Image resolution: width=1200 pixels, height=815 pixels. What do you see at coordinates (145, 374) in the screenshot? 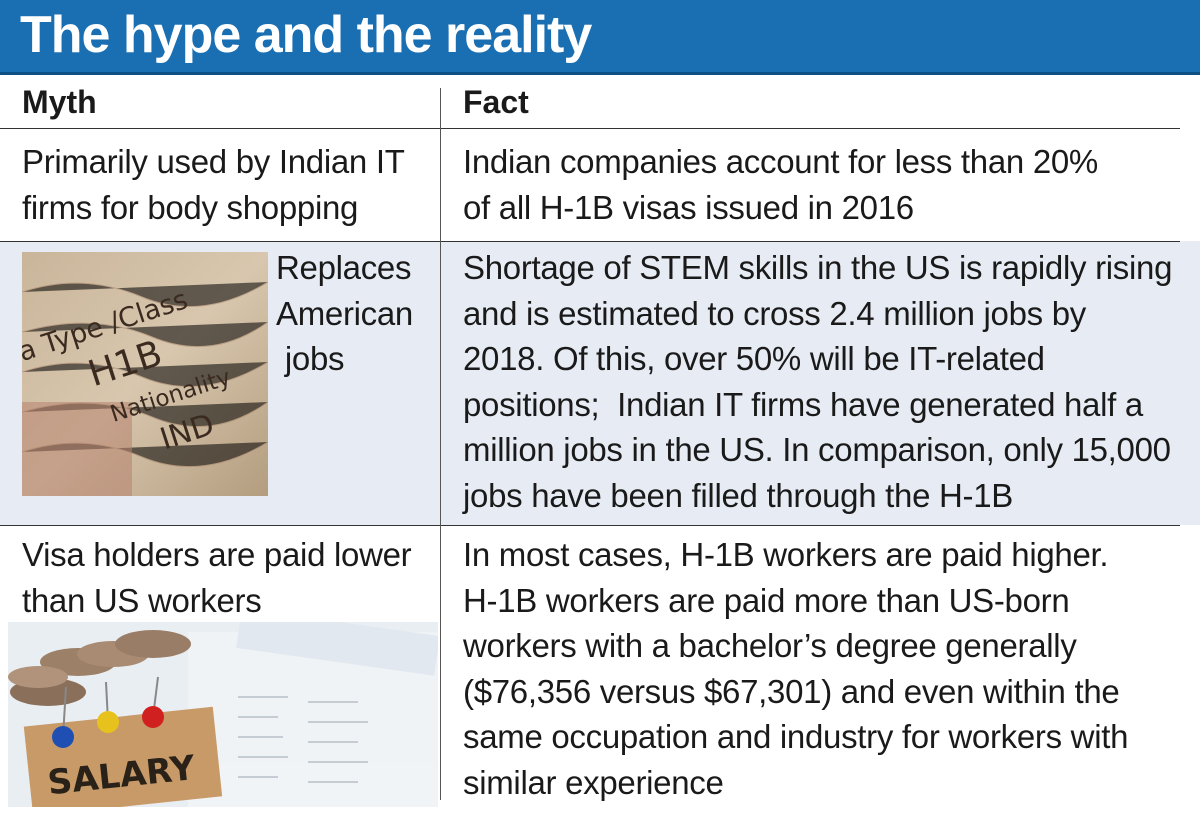
I see `visa-stamp-image: a Type /Class H1B Nationality IND` at bounding box center [145, 374].